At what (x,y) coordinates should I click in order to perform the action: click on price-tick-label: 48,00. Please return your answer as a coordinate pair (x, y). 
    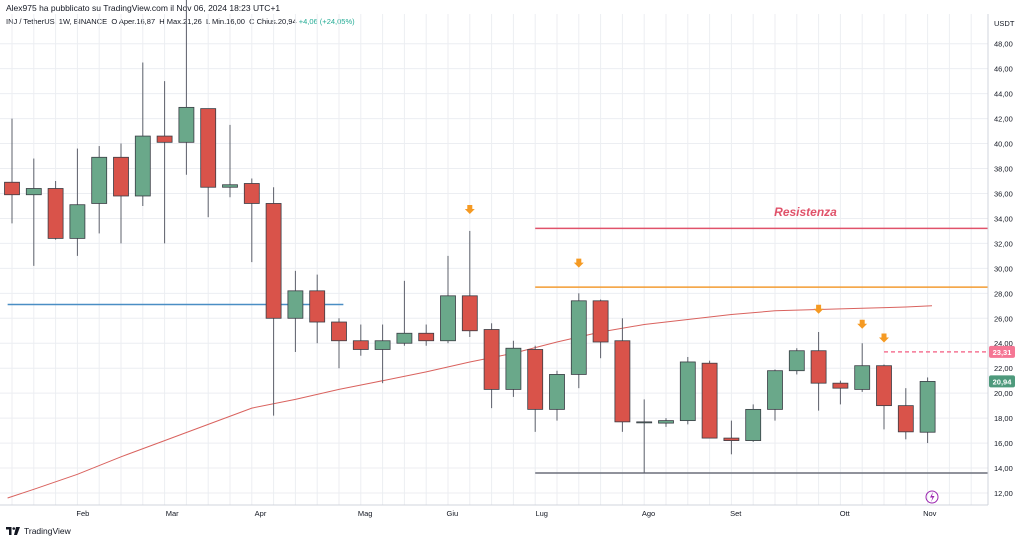
    Looking at the image, I should click on (1003, 44).